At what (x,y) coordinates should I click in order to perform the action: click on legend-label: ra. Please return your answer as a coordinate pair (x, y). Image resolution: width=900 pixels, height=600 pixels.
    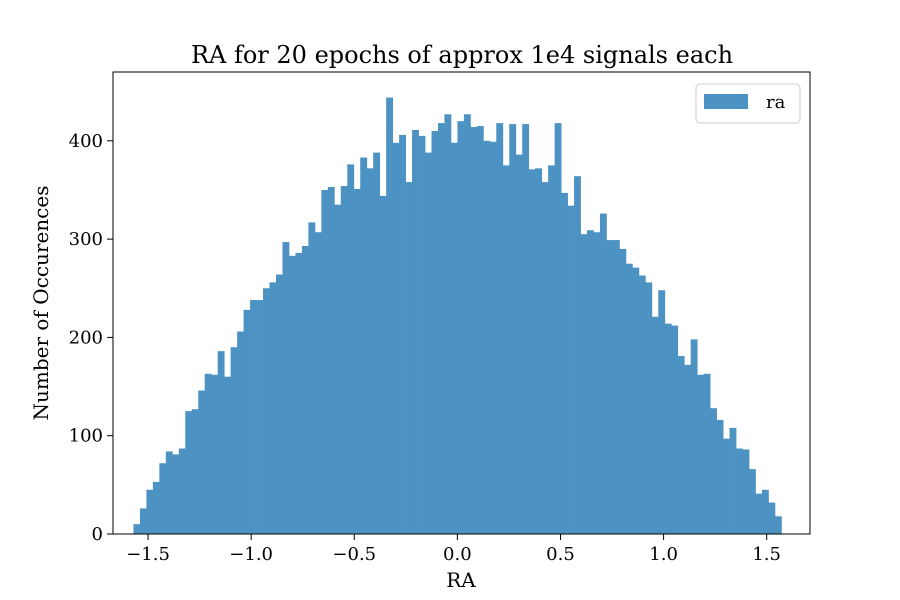
    Looking at the image, I should click on (776, 102).